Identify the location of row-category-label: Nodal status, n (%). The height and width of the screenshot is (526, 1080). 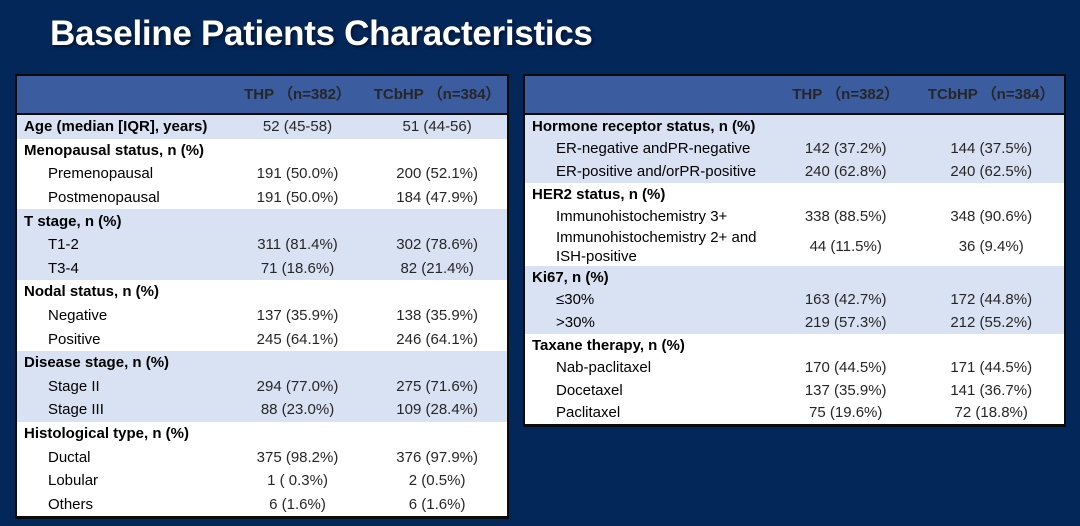
(92, 292).